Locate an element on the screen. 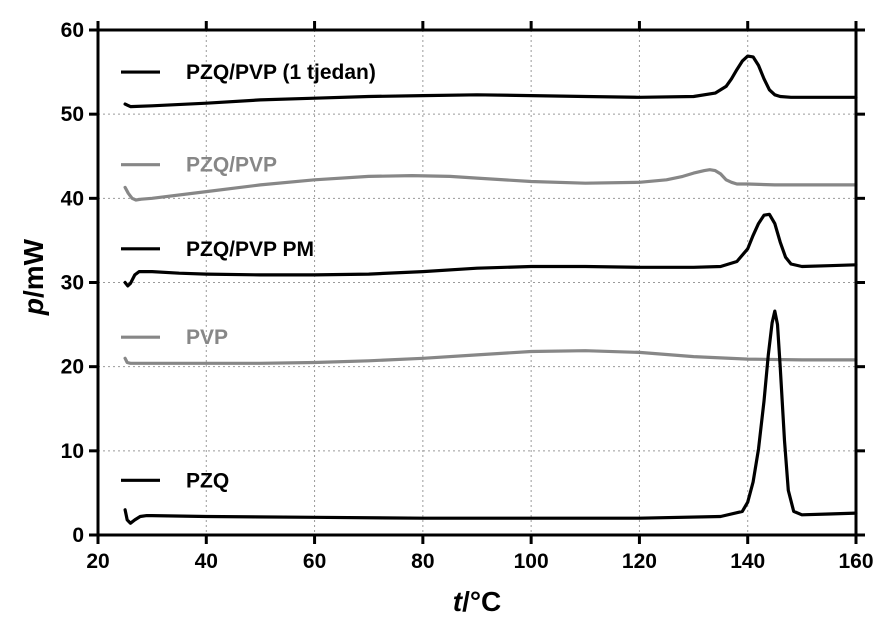  series-line-pzq-pvp-1-tjedan is located at coordinates (490, 81).